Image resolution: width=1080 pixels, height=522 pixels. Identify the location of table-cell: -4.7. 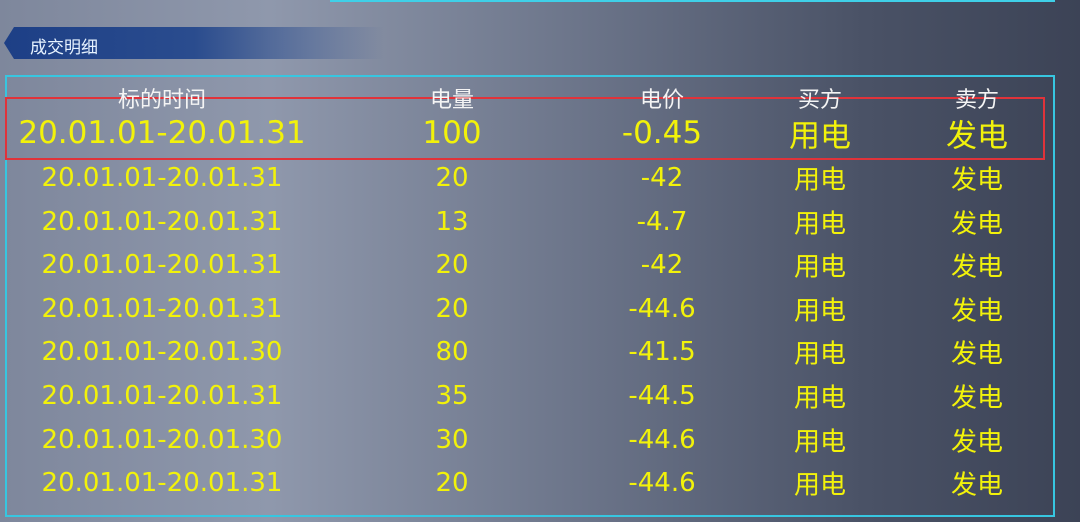
(662, 221).